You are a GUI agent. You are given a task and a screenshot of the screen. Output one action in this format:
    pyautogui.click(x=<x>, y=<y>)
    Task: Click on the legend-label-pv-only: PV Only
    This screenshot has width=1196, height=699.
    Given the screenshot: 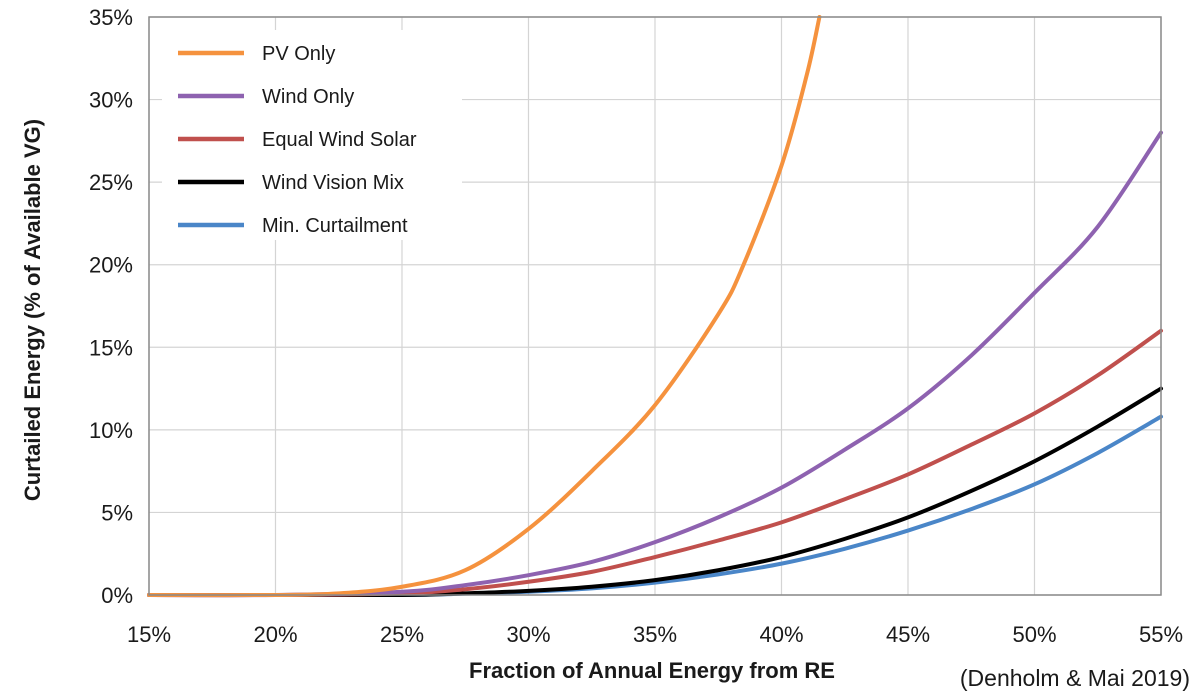 What is the action you would take?
    pyautogui.click(x=298, y=54)
    